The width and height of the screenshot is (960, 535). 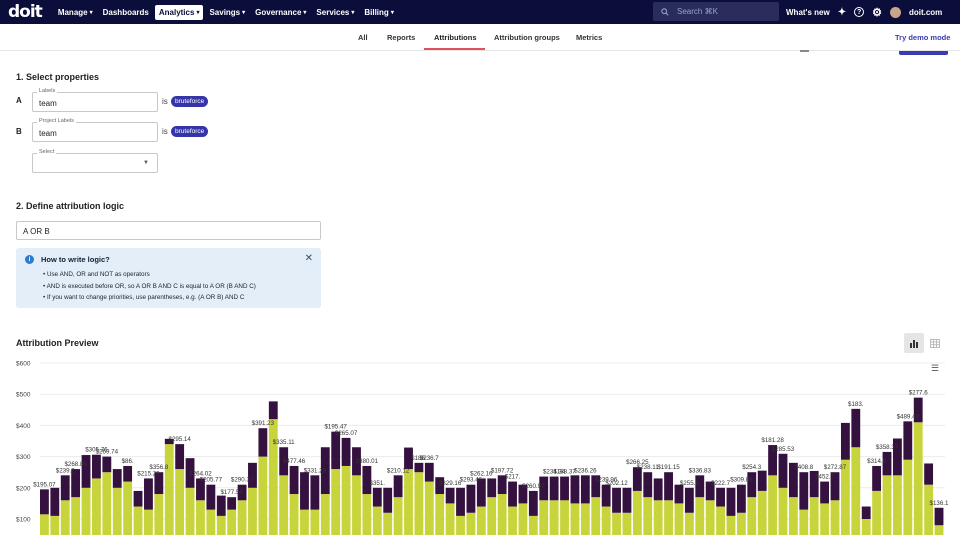 I want to click on chevron-down-icon: ▼, so click(x=146, y=163).